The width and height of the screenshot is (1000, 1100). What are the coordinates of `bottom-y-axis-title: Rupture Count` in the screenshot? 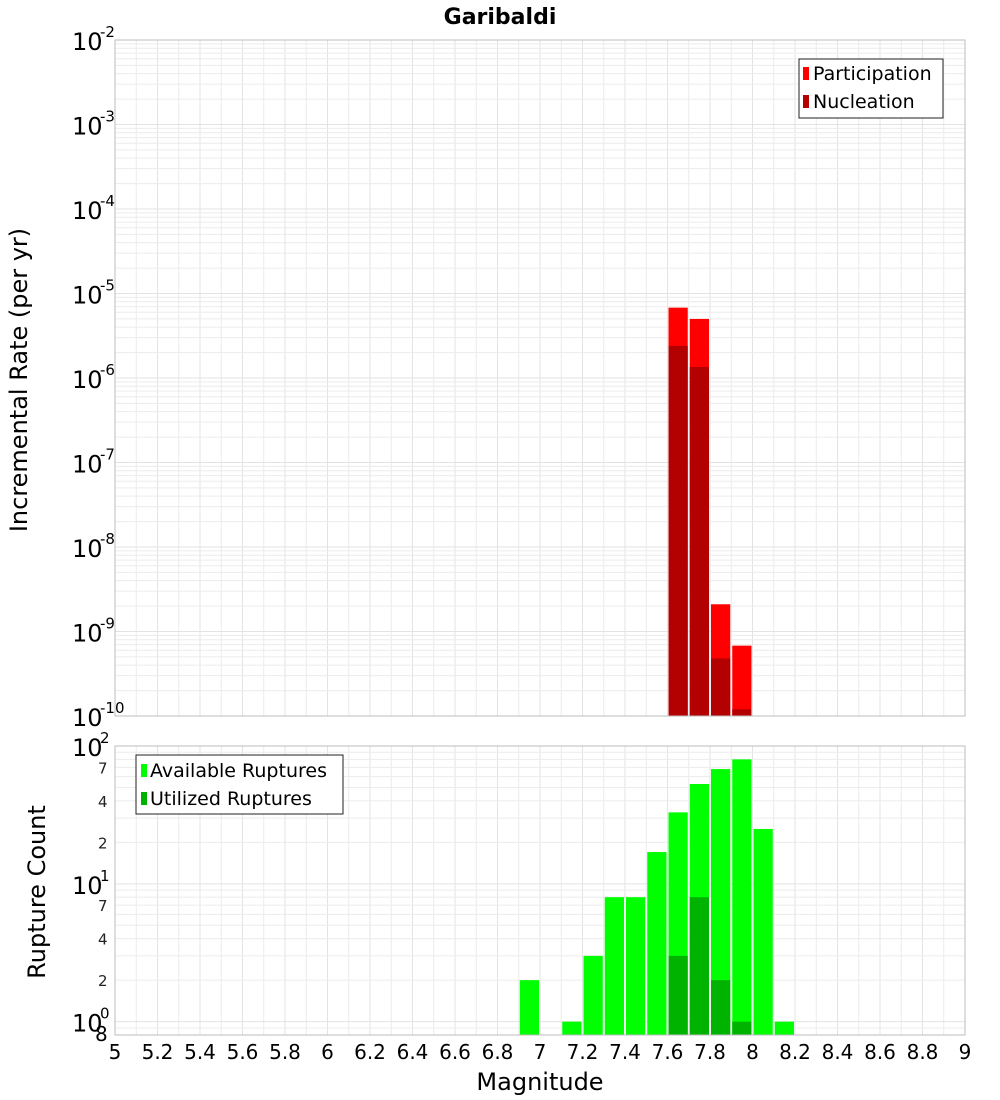 It's located at (37, 892).